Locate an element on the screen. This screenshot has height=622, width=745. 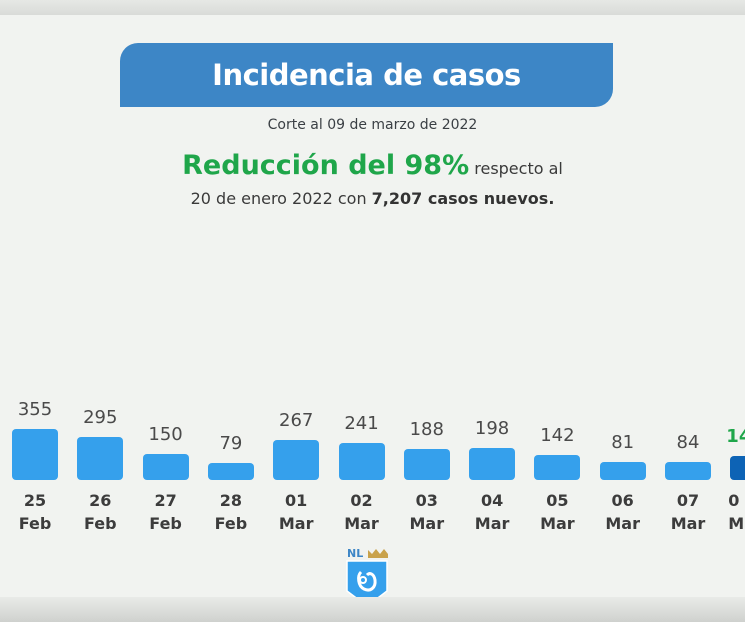
x-tick-label: 07 Mar is located at coordinates (688, 512).